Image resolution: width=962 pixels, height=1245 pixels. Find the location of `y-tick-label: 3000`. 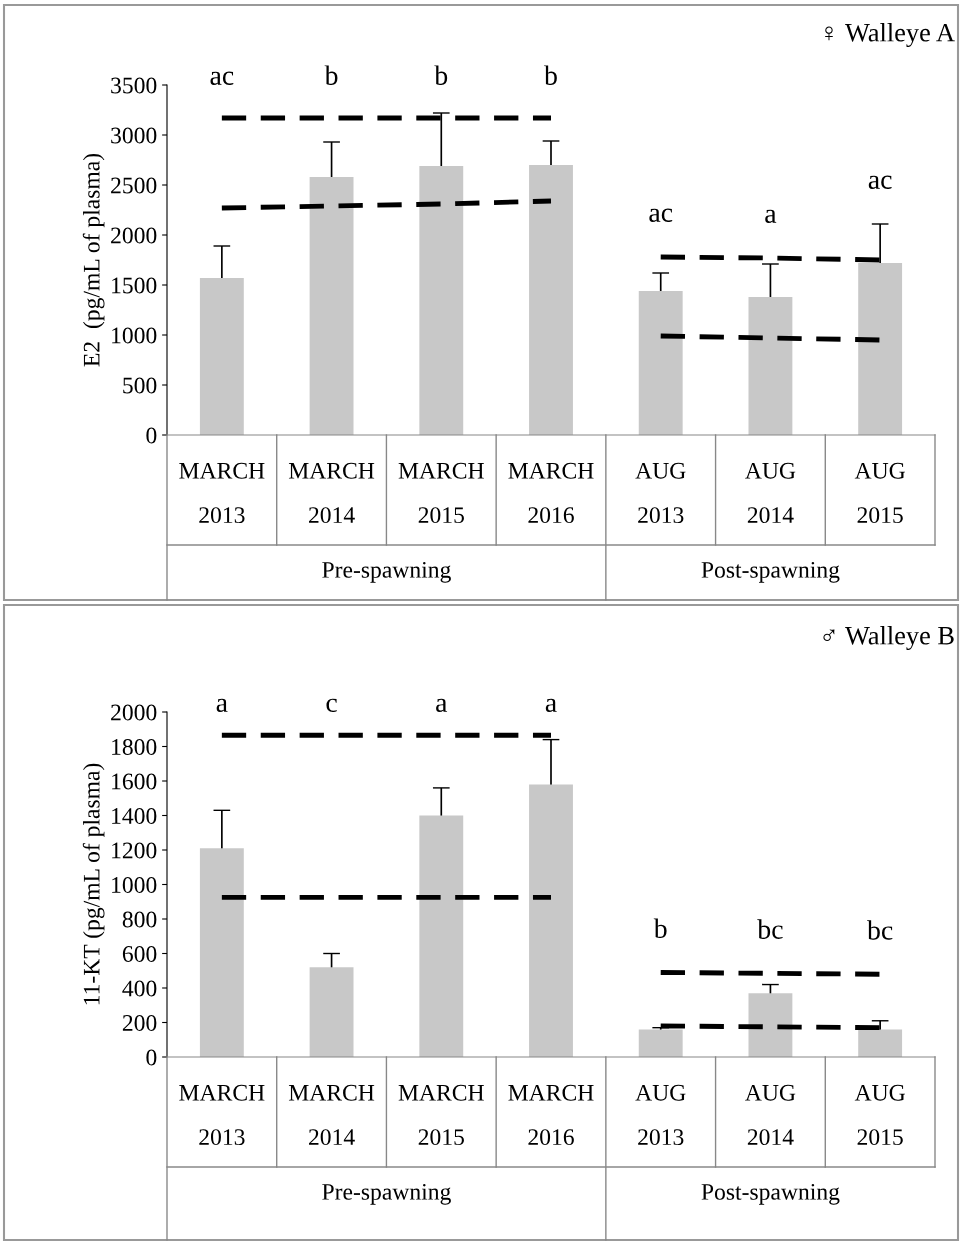

y-tick-label: 3000 is located at coordinates (134, 135).